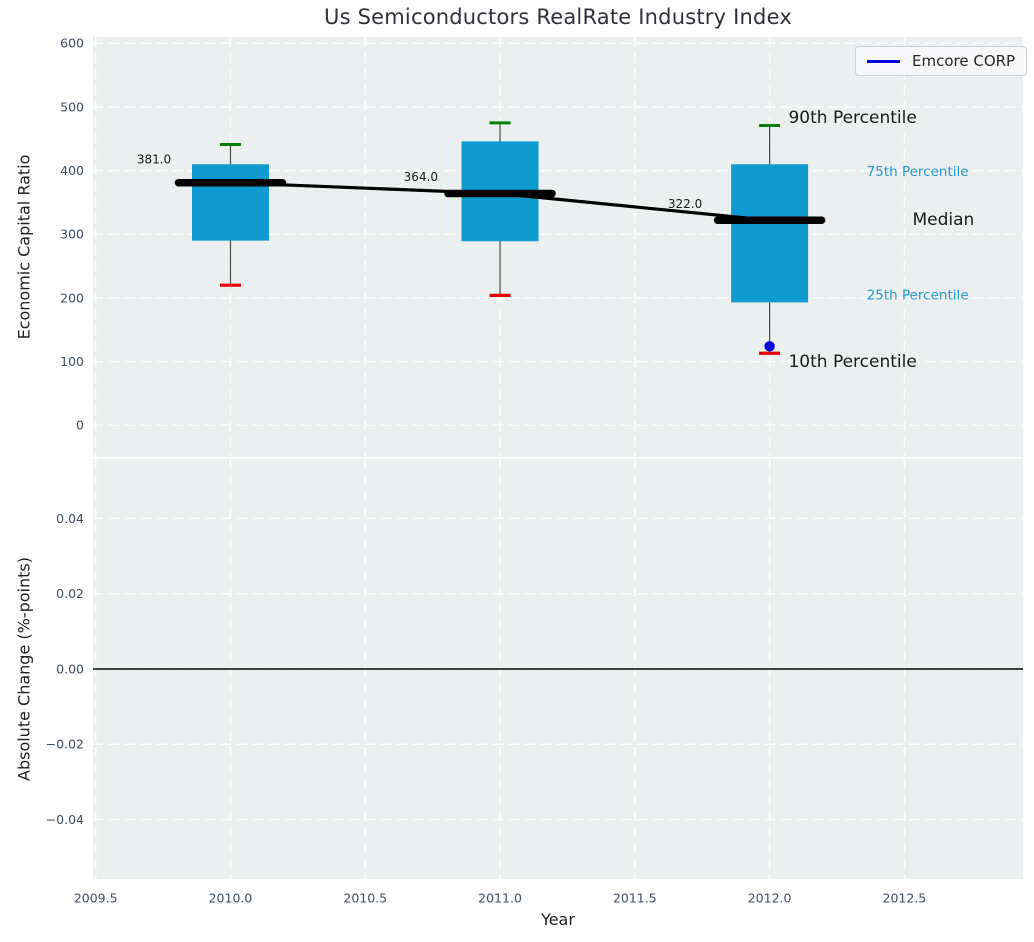 The height and width of the screenshot is (942, 1034). What do you see at coordinates (558, 919) in the screenshot?
I see `x-axis-label: Year` at bounding box center [558, 919].